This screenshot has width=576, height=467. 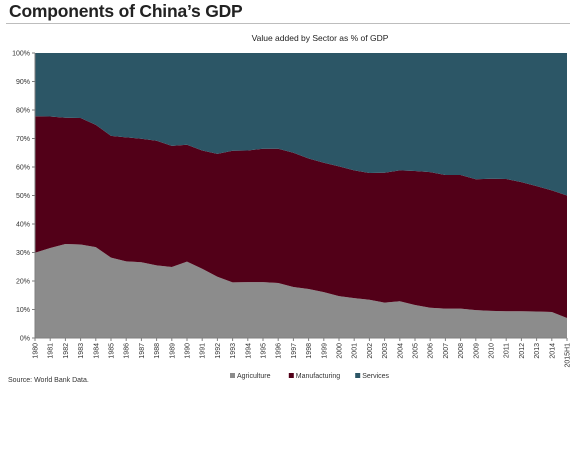 What do you see at coordinates (81, 351) in the screenshot?
I see `x-tick-label: 1983` at bounding box center [81, 351].